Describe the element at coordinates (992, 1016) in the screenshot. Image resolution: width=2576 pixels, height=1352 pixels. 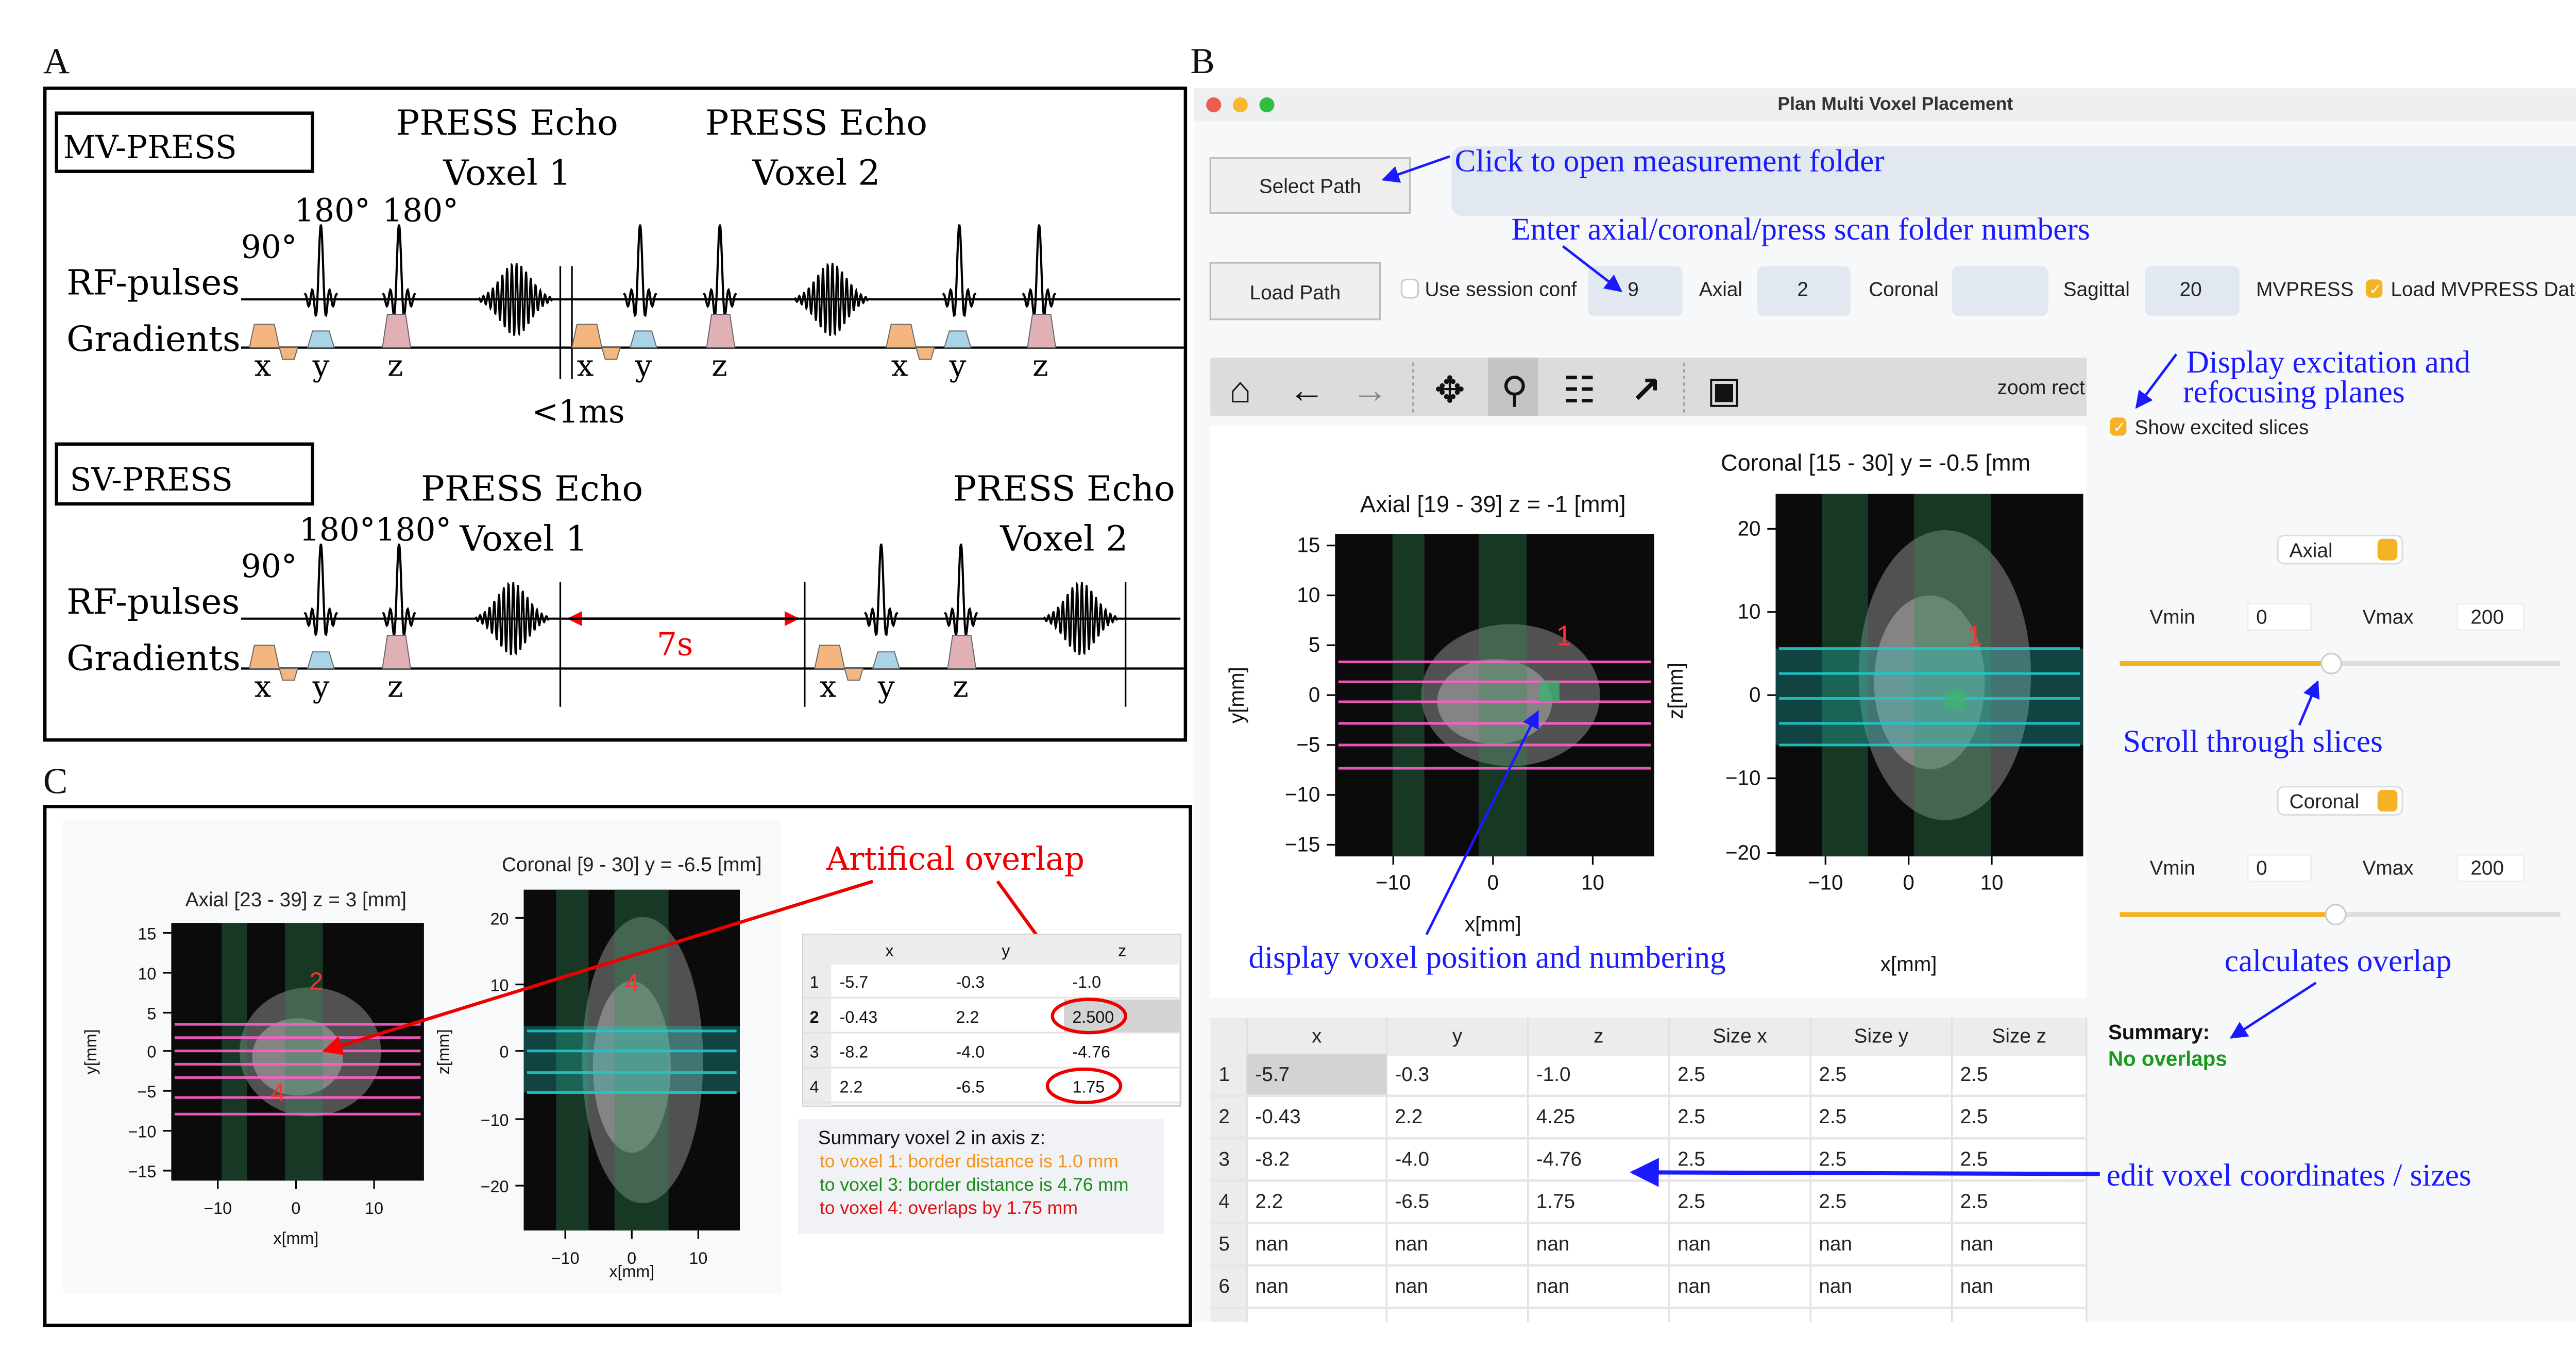
I see `table-row: 2 -0.43 2.2 2.500` at that location.